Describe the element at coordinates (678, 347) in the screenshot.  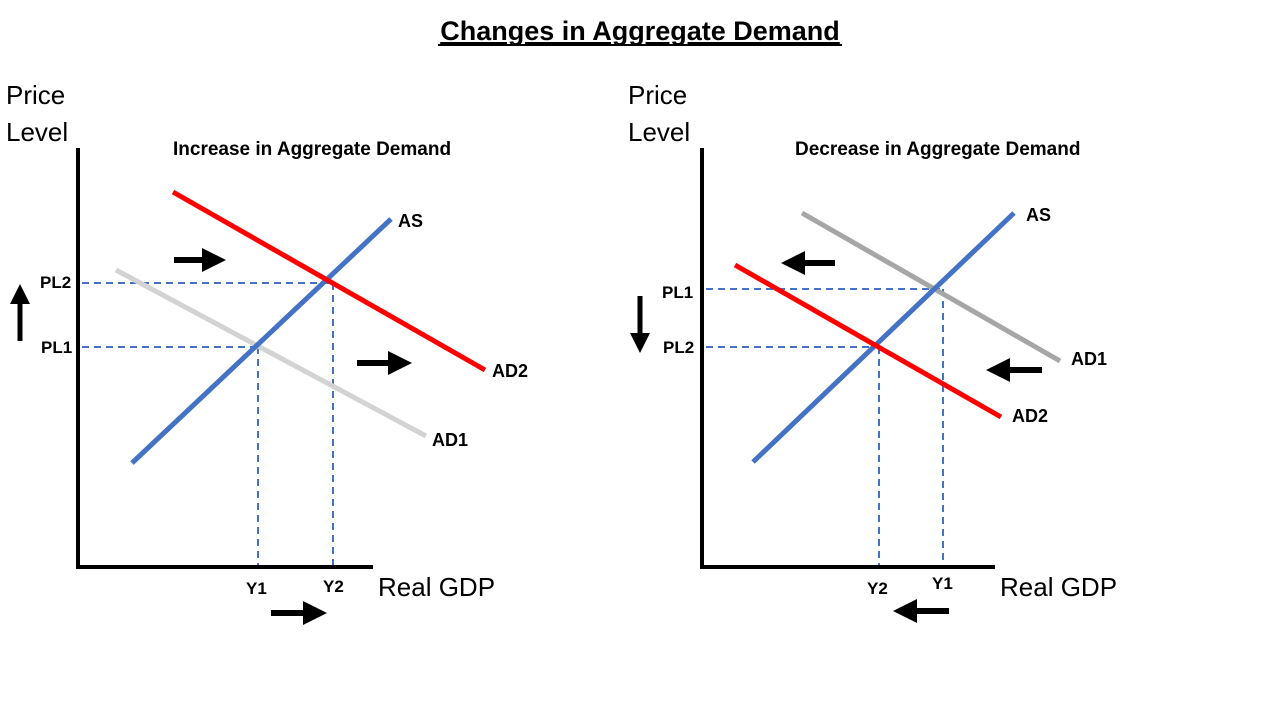
I see `price-tick-lower: PL2` at that location.